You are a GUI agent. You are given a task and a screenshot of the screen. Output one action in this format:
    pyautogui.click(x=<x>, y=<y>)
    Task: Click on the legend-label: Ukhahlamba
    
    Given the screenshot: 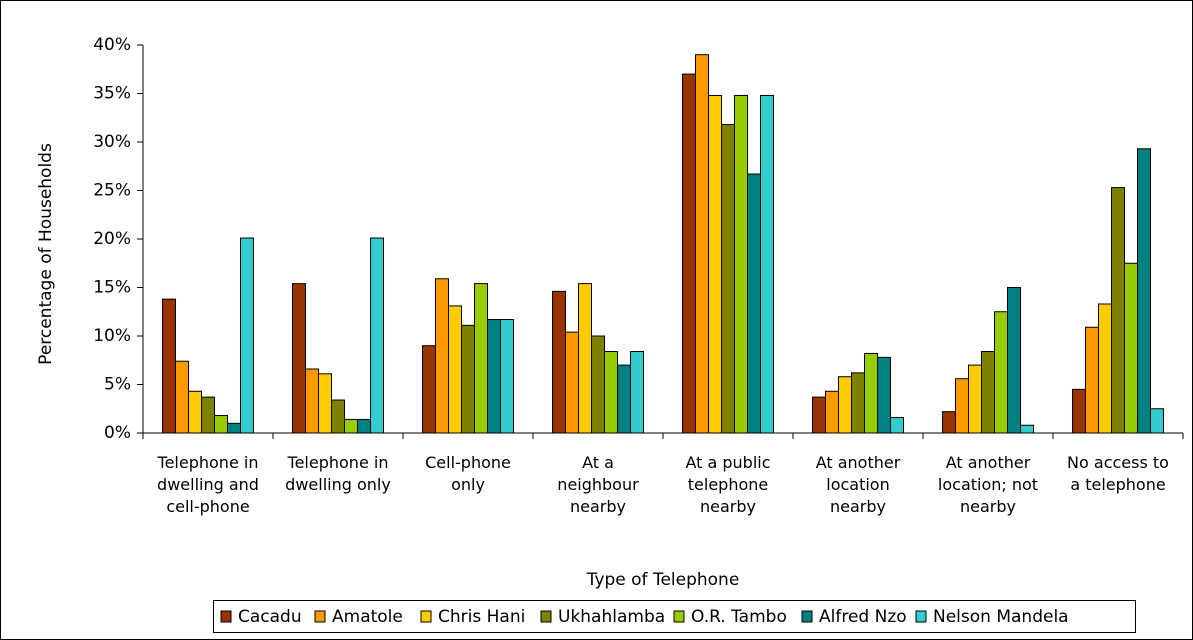 What is the action you would take?
    pyautogui.click(x=611, y=617)
    